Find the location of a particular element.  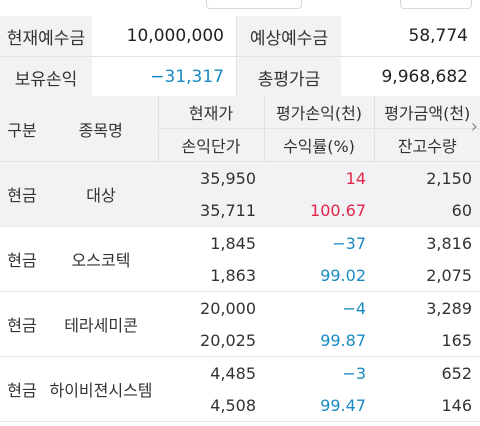

table-row: 4,508 99.47 146 is located at coordinates (240, 405).